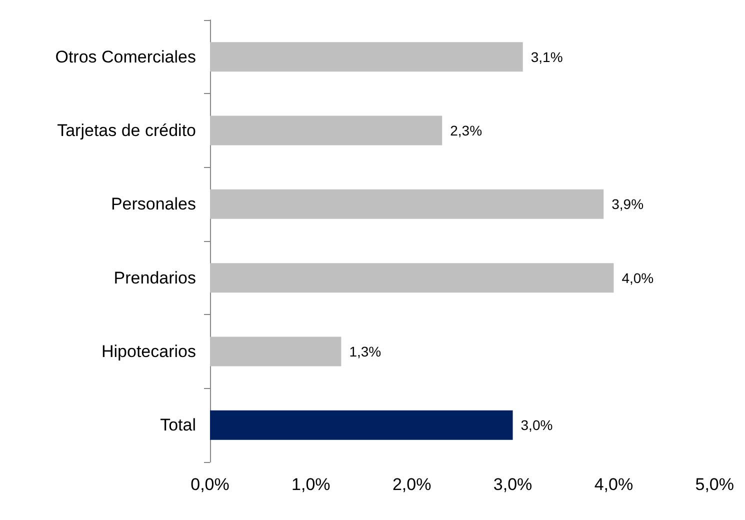  What do you see at coordinates (638, 278) in the screenshot?
I see `data-label: 4,0%` at bounding box center [638, 278].